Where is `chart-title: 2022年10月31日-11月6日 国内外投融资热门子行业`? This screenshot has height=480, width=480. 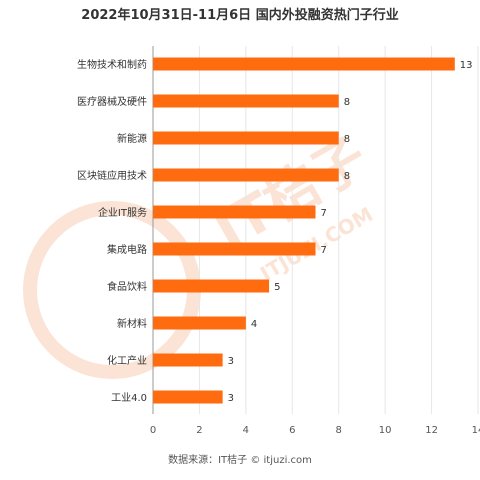 chart-title: 2022年10月31日-11月6日 国内外投融资热门子行业 is located at coordinates (240, 15).